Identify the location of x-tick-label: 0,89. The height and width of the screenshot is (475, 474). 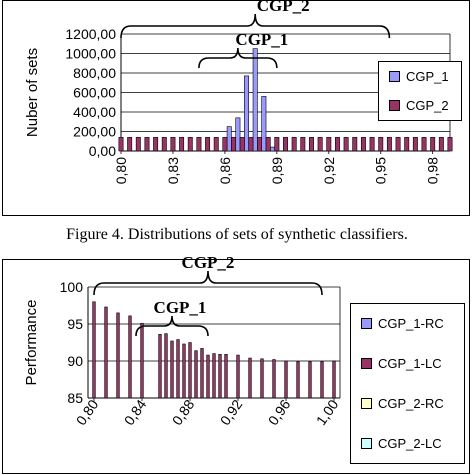
(277, 170).